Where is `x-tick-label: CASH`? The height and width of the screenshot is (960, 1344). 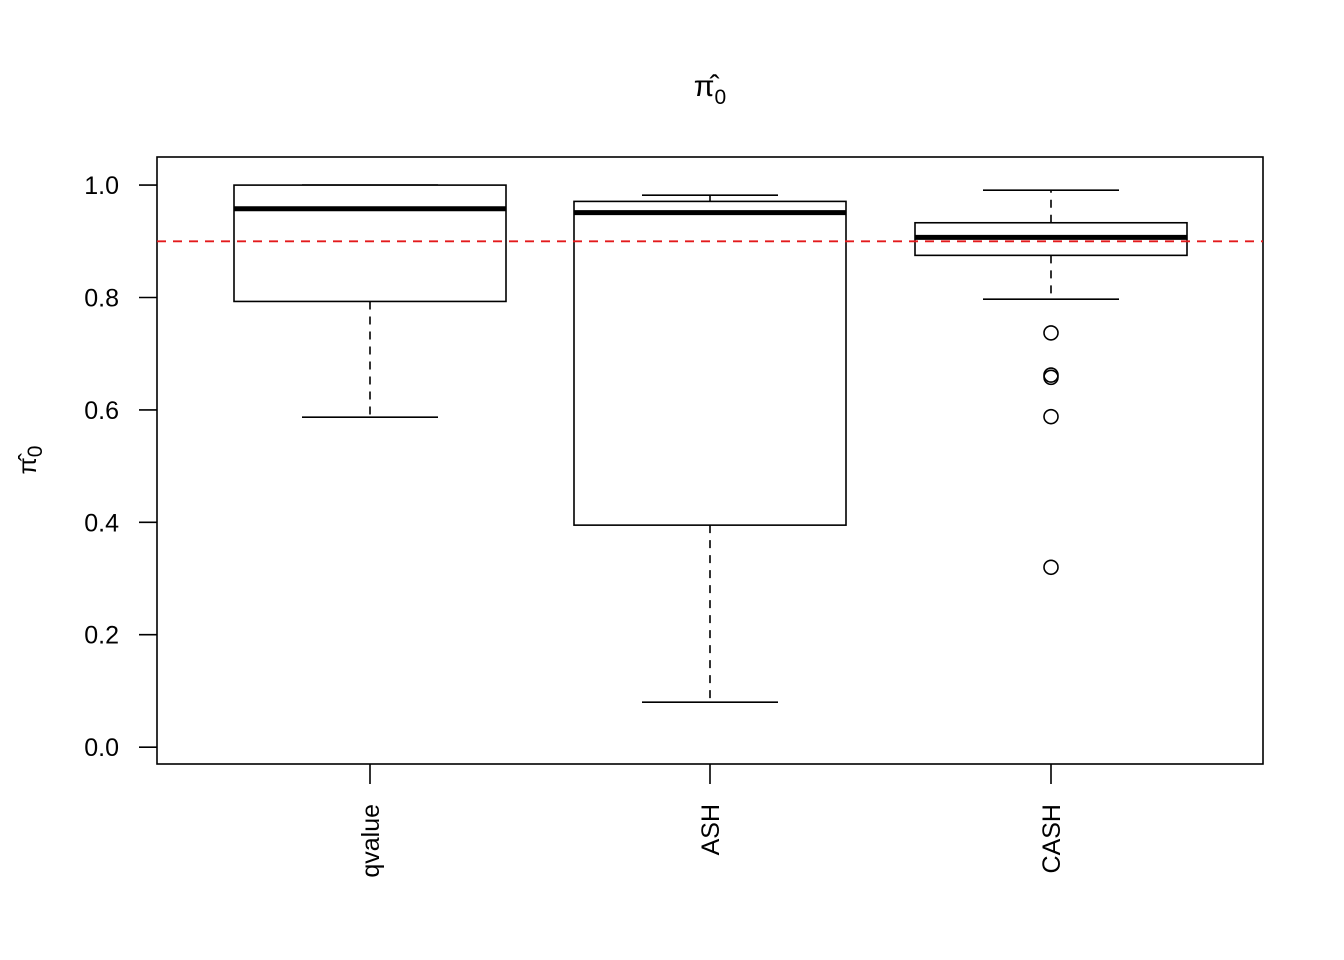 x-tick-label: CASH is located at coordinates (1052, 838).